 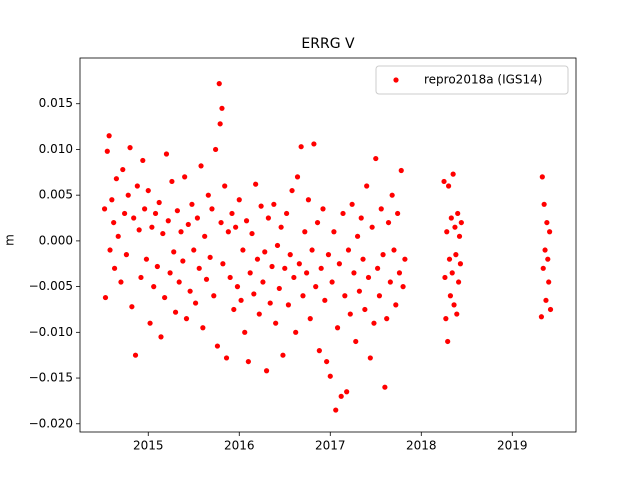 What do you see at coordinates (51, 378) in the screenshot?
I see `y-tick-label: −0.015` at bounding box center [51, 378].